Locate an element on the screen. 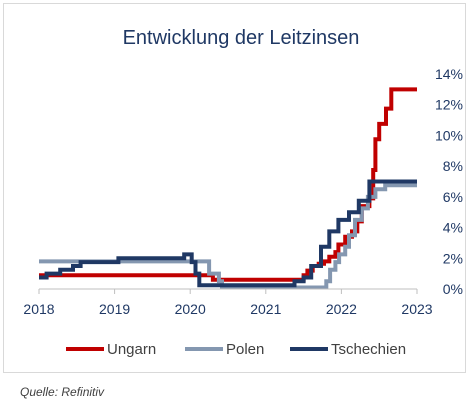 The image size is (471, 416). legend-label: Ungarn is located at coordinates (131, 349).